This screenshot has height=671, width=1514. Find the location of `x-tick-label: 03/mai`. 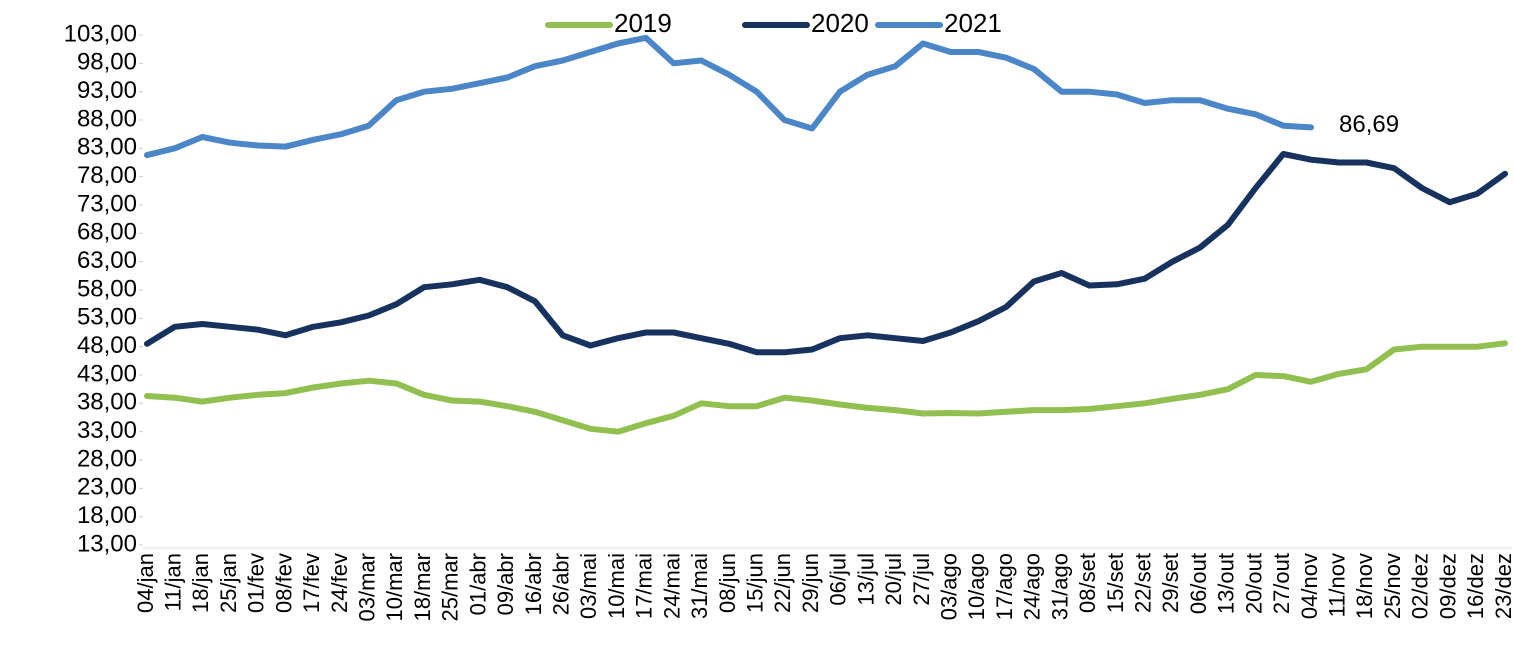

x-tick-label: 03/mai is located at coordinates (588, 586).